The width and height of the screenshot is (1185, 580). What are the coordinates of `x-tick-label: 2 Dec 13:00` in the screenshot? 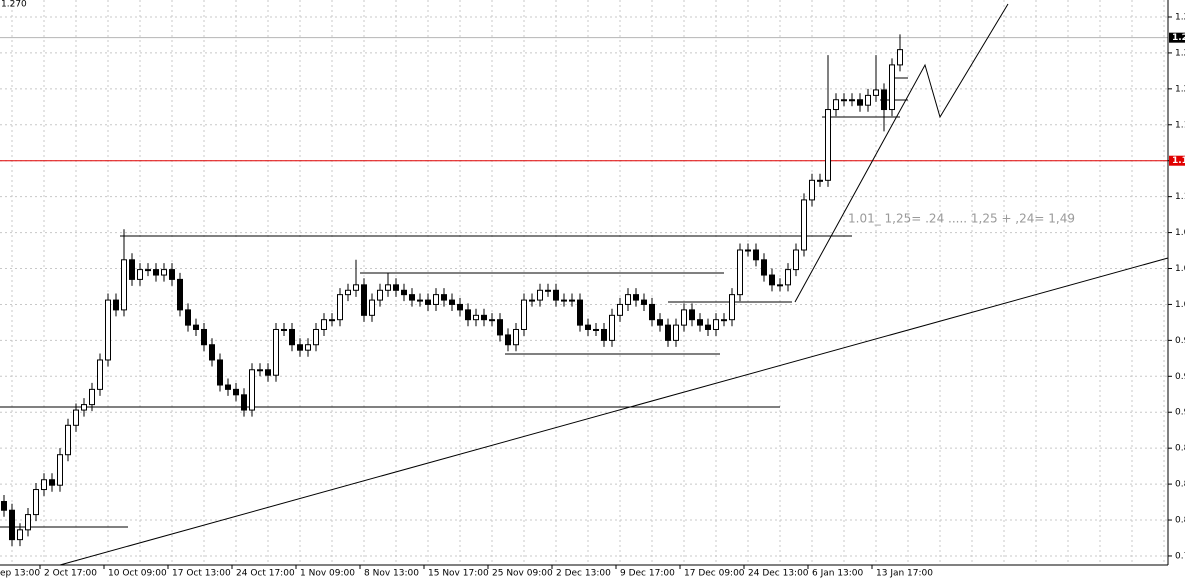 It's located at (583, 574).